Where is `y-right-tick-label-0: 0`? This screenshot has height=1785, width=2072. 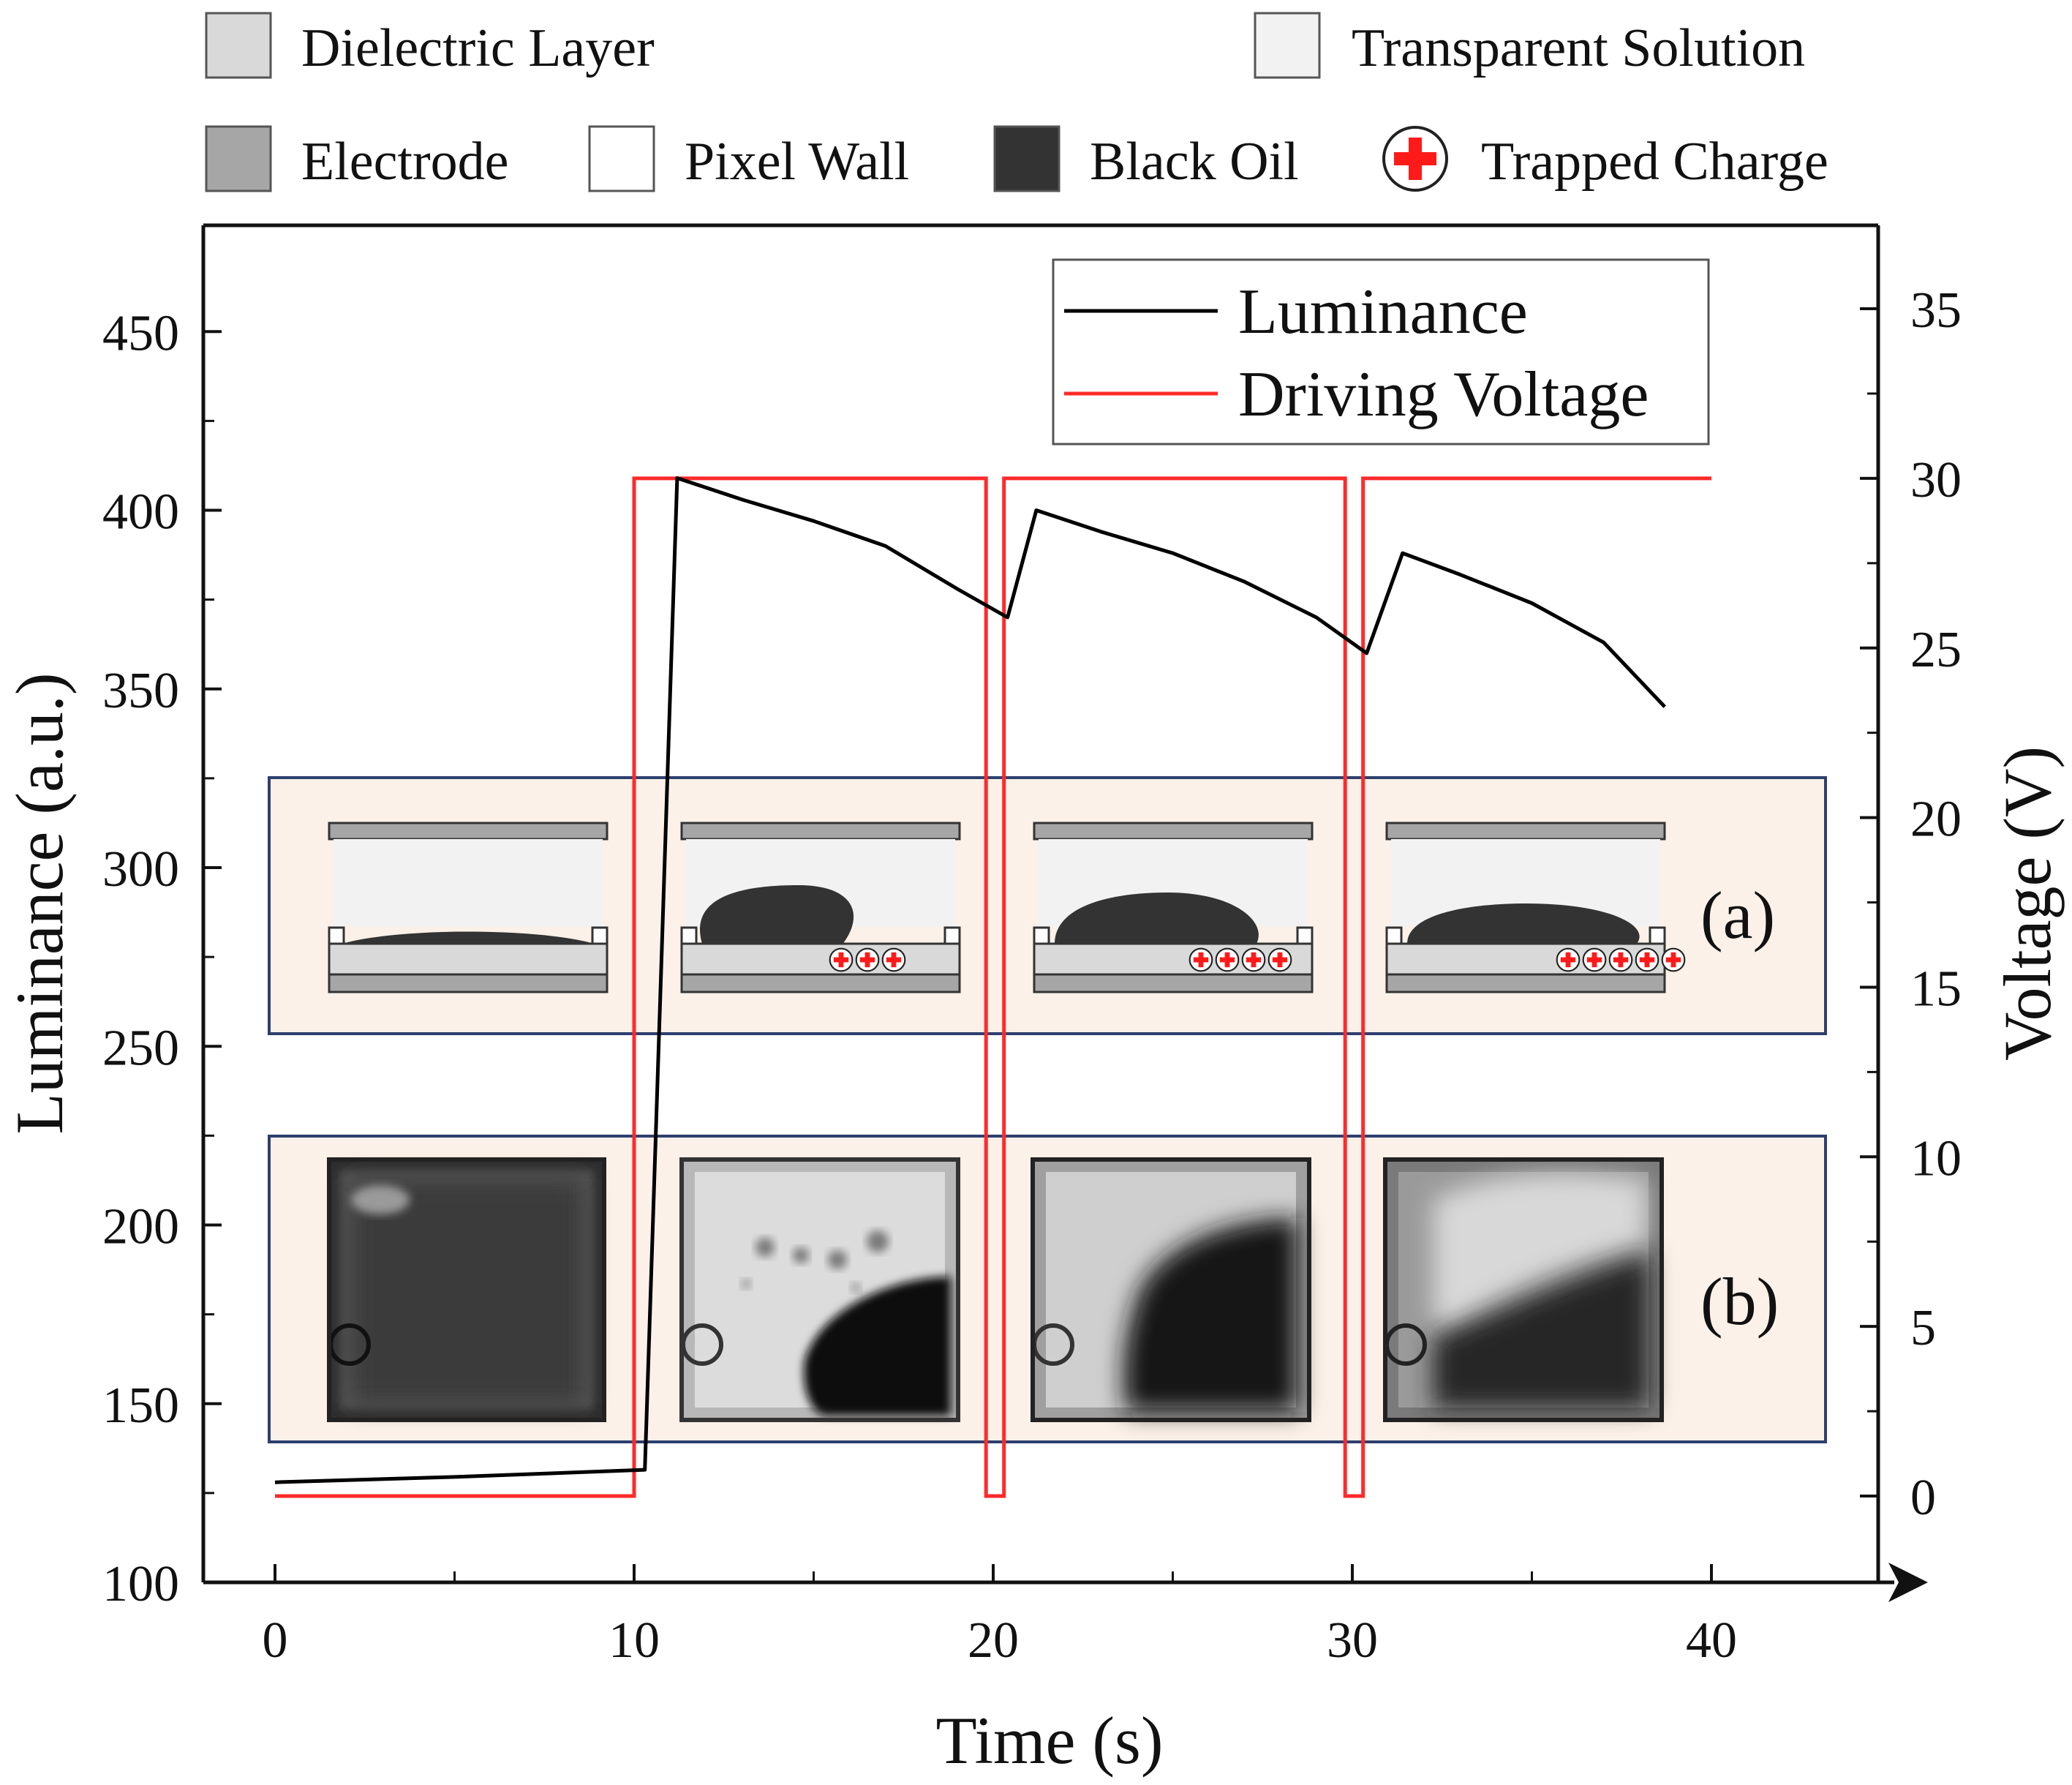 y-right-tick-label-0: 0 is located at coordinates (1923, 1498).